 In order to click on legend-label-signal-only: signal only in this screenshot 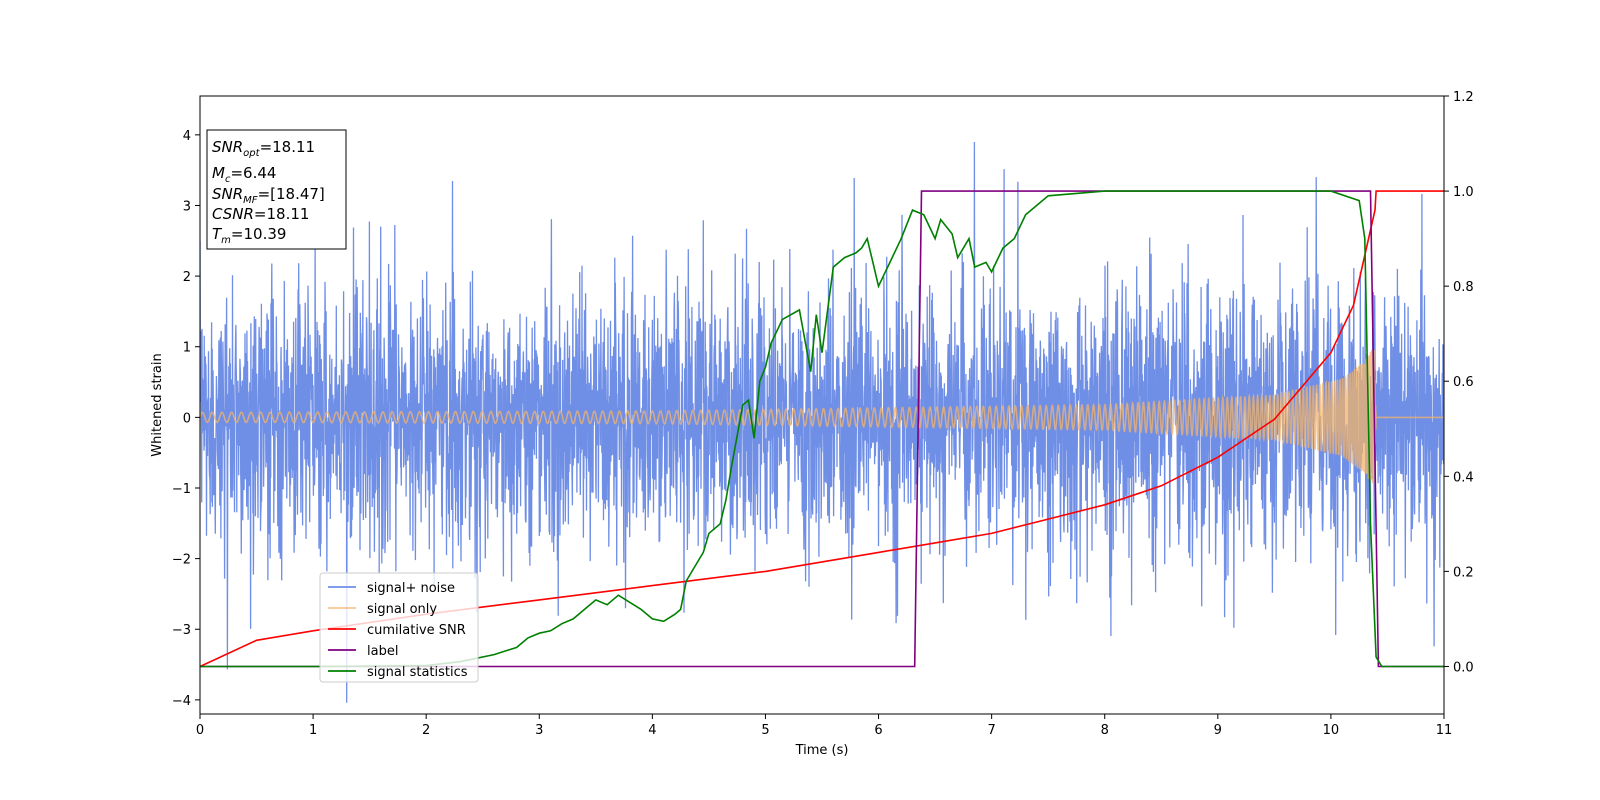, I will do `click(402, 609)`.